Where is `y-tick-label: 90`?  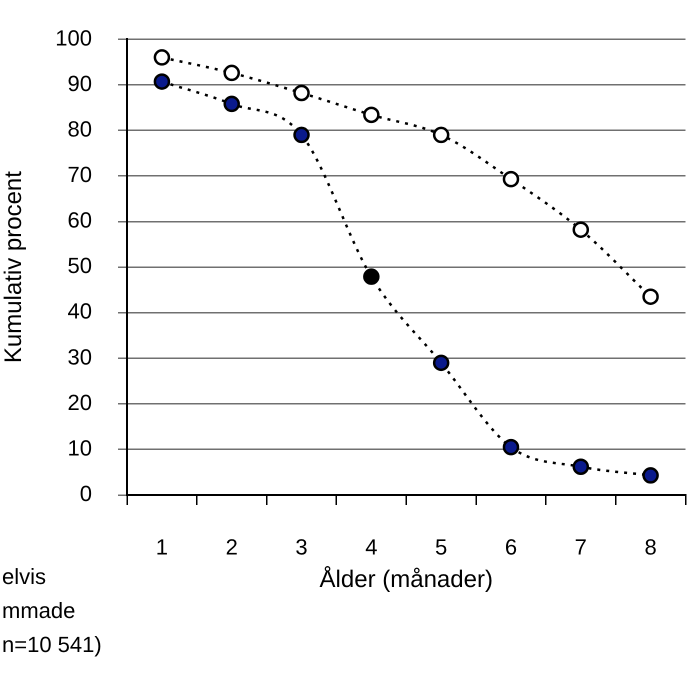 y-tick-label: 90 is located at coordinates (80, 83).